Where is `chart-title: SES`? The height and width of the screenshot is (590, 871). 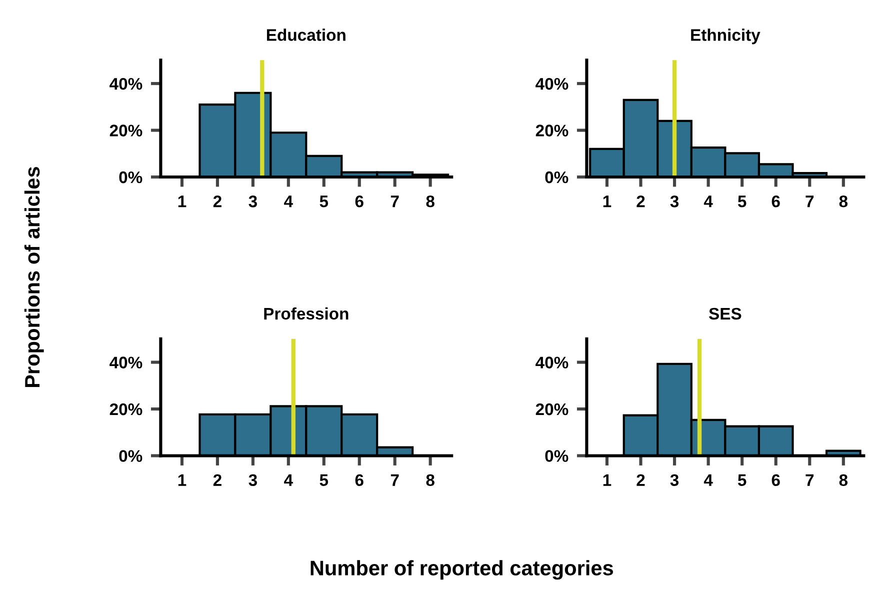
chart-title: SES is located at coordinates (725, 314).